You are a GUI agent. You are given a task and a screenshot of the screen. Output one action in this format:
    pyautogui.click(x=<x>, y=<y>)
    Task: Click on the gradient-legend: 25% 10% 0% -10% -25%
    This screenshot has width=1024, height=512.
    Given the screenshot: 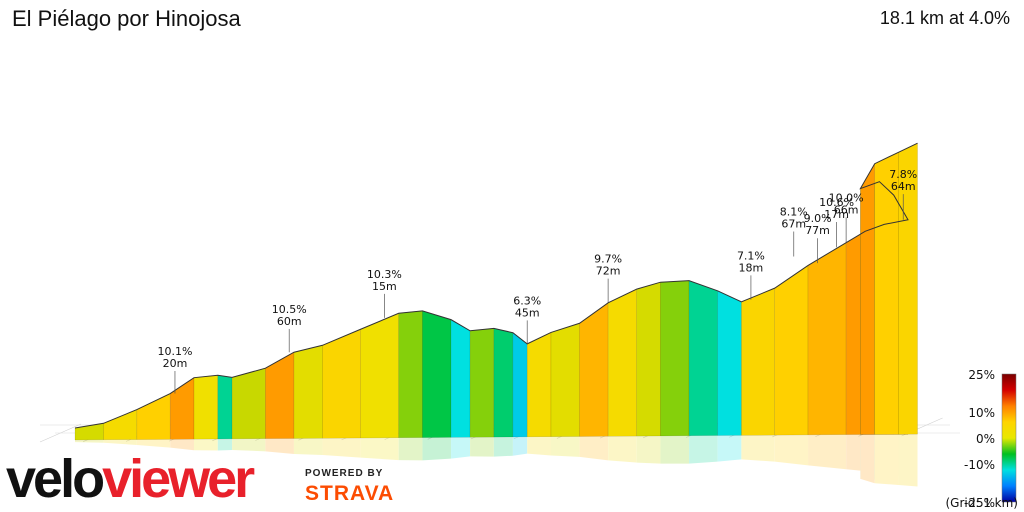 What is the action you would take?
    pyautogui.click(x=990, y=439)
    